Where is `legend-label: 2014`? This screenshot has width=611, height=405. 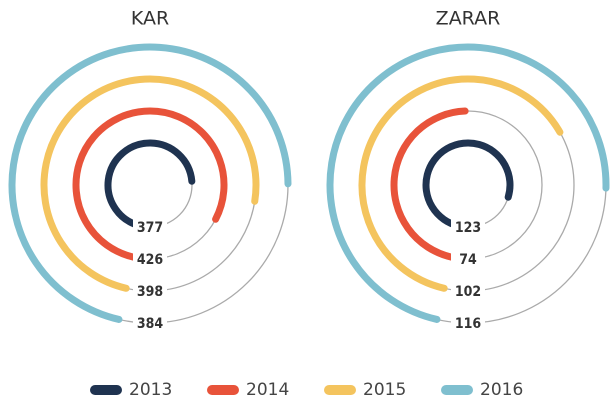
legend-label: 2014 is located at coordinates (267, 390).